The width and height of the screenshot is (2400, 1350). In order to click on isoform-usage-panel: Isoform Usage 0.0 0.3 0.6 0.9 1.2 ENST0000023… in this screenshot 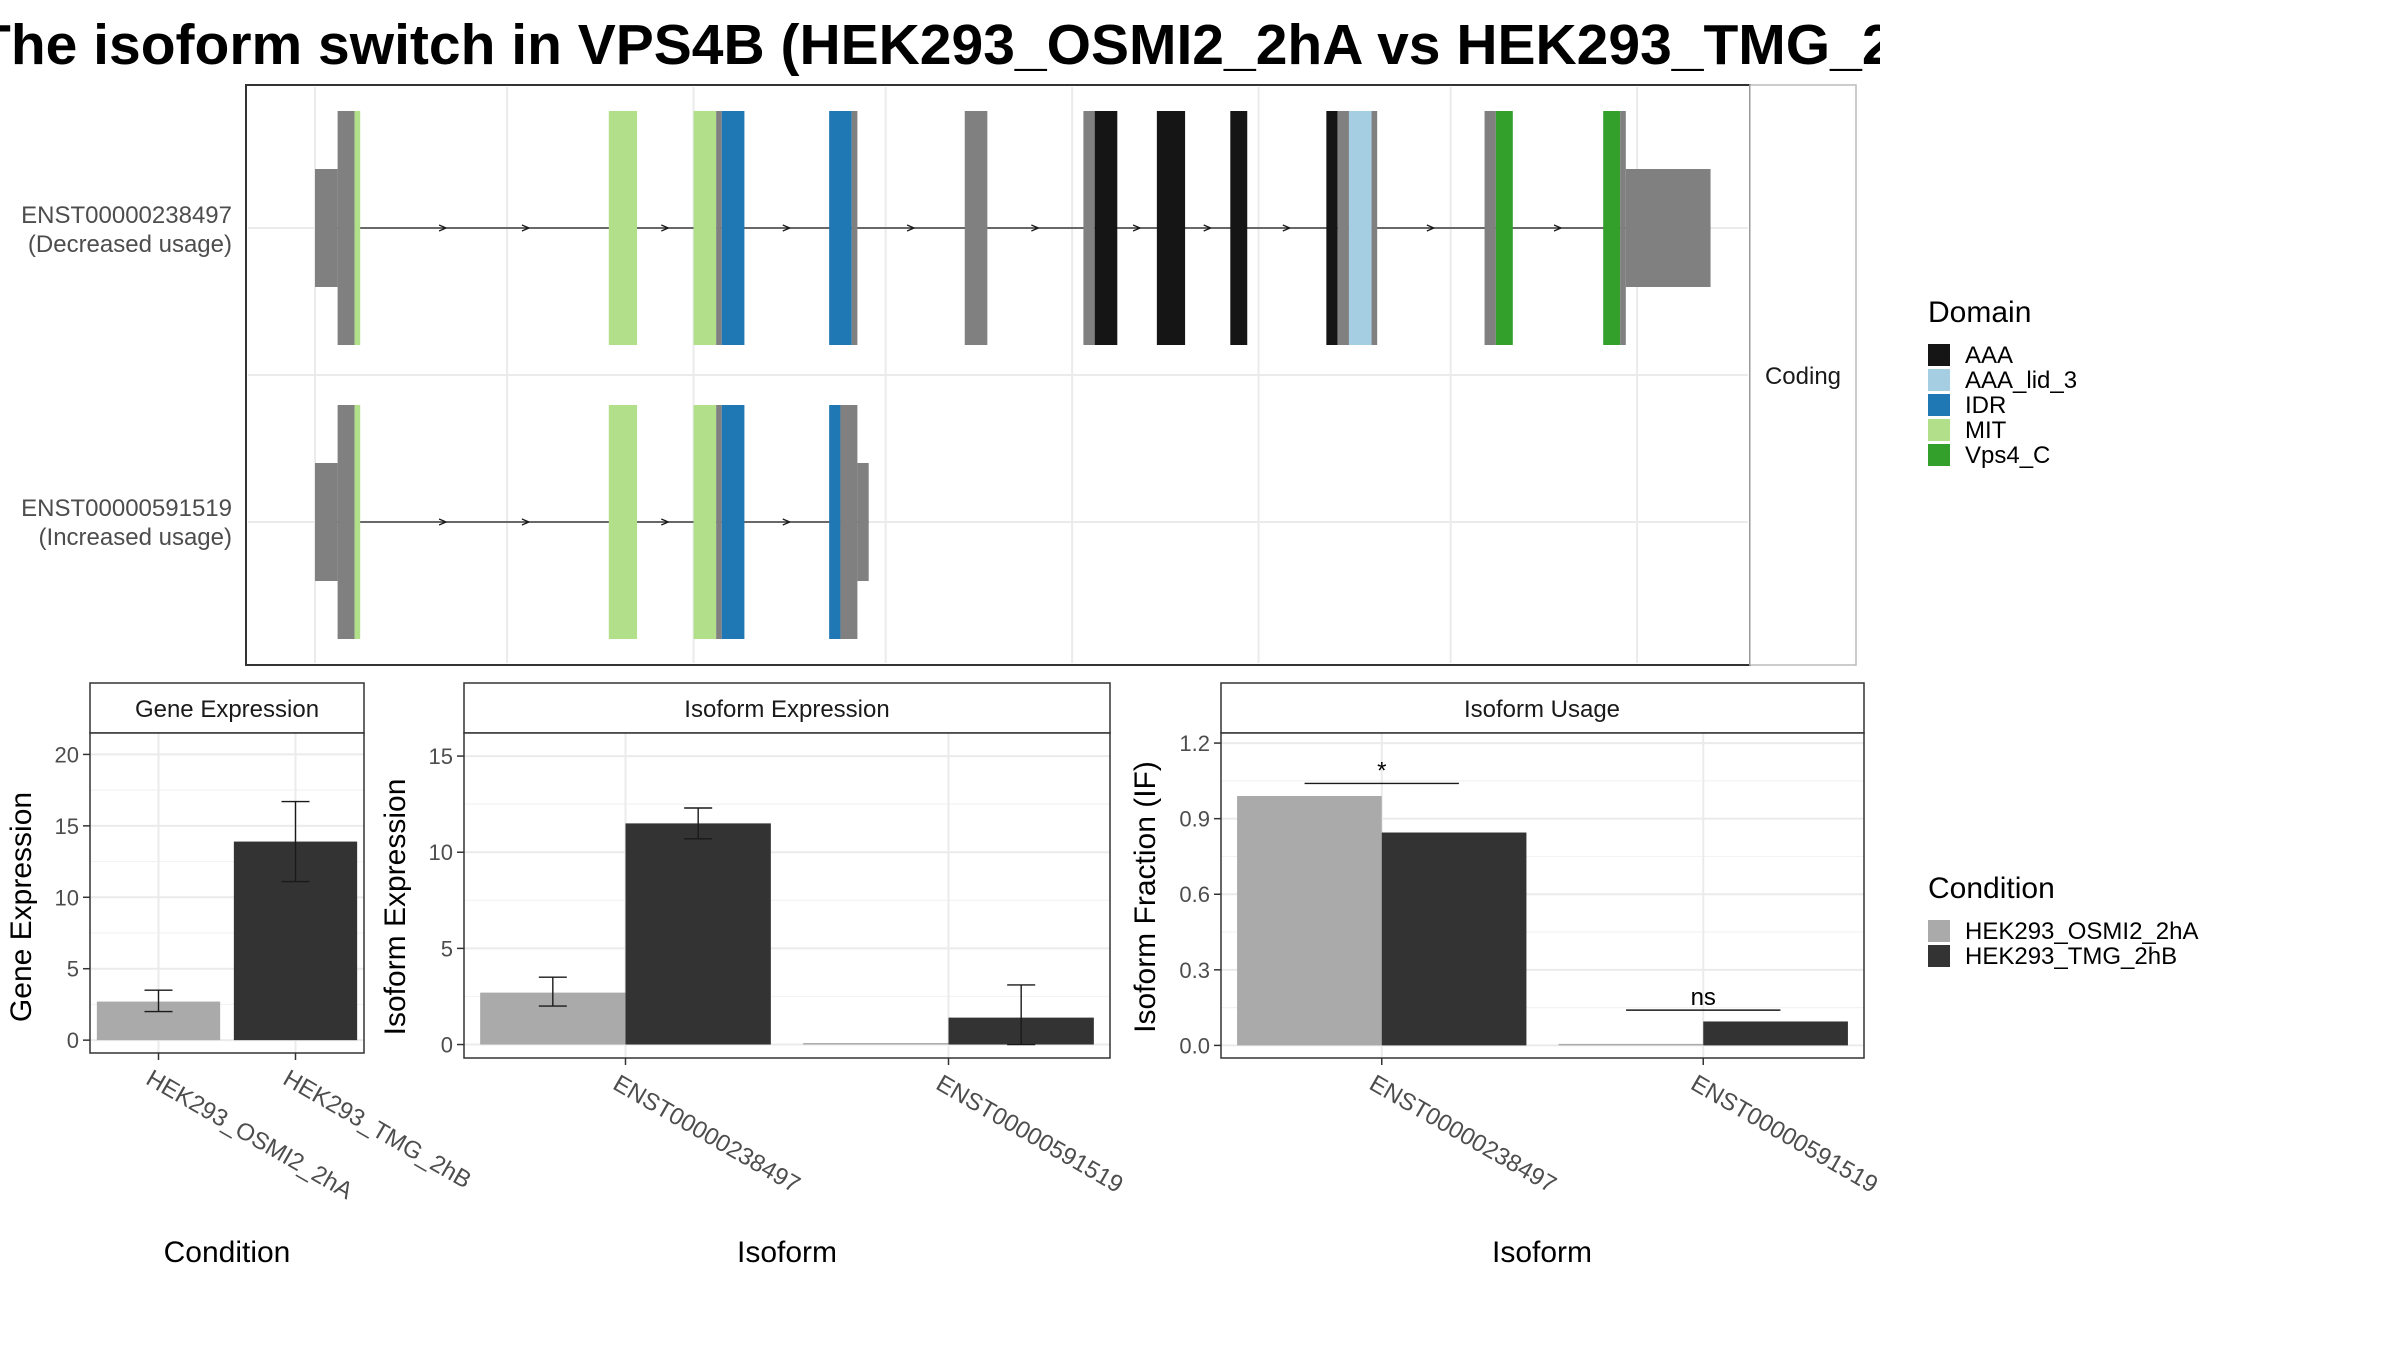, I will do `click(1505, 975)`.